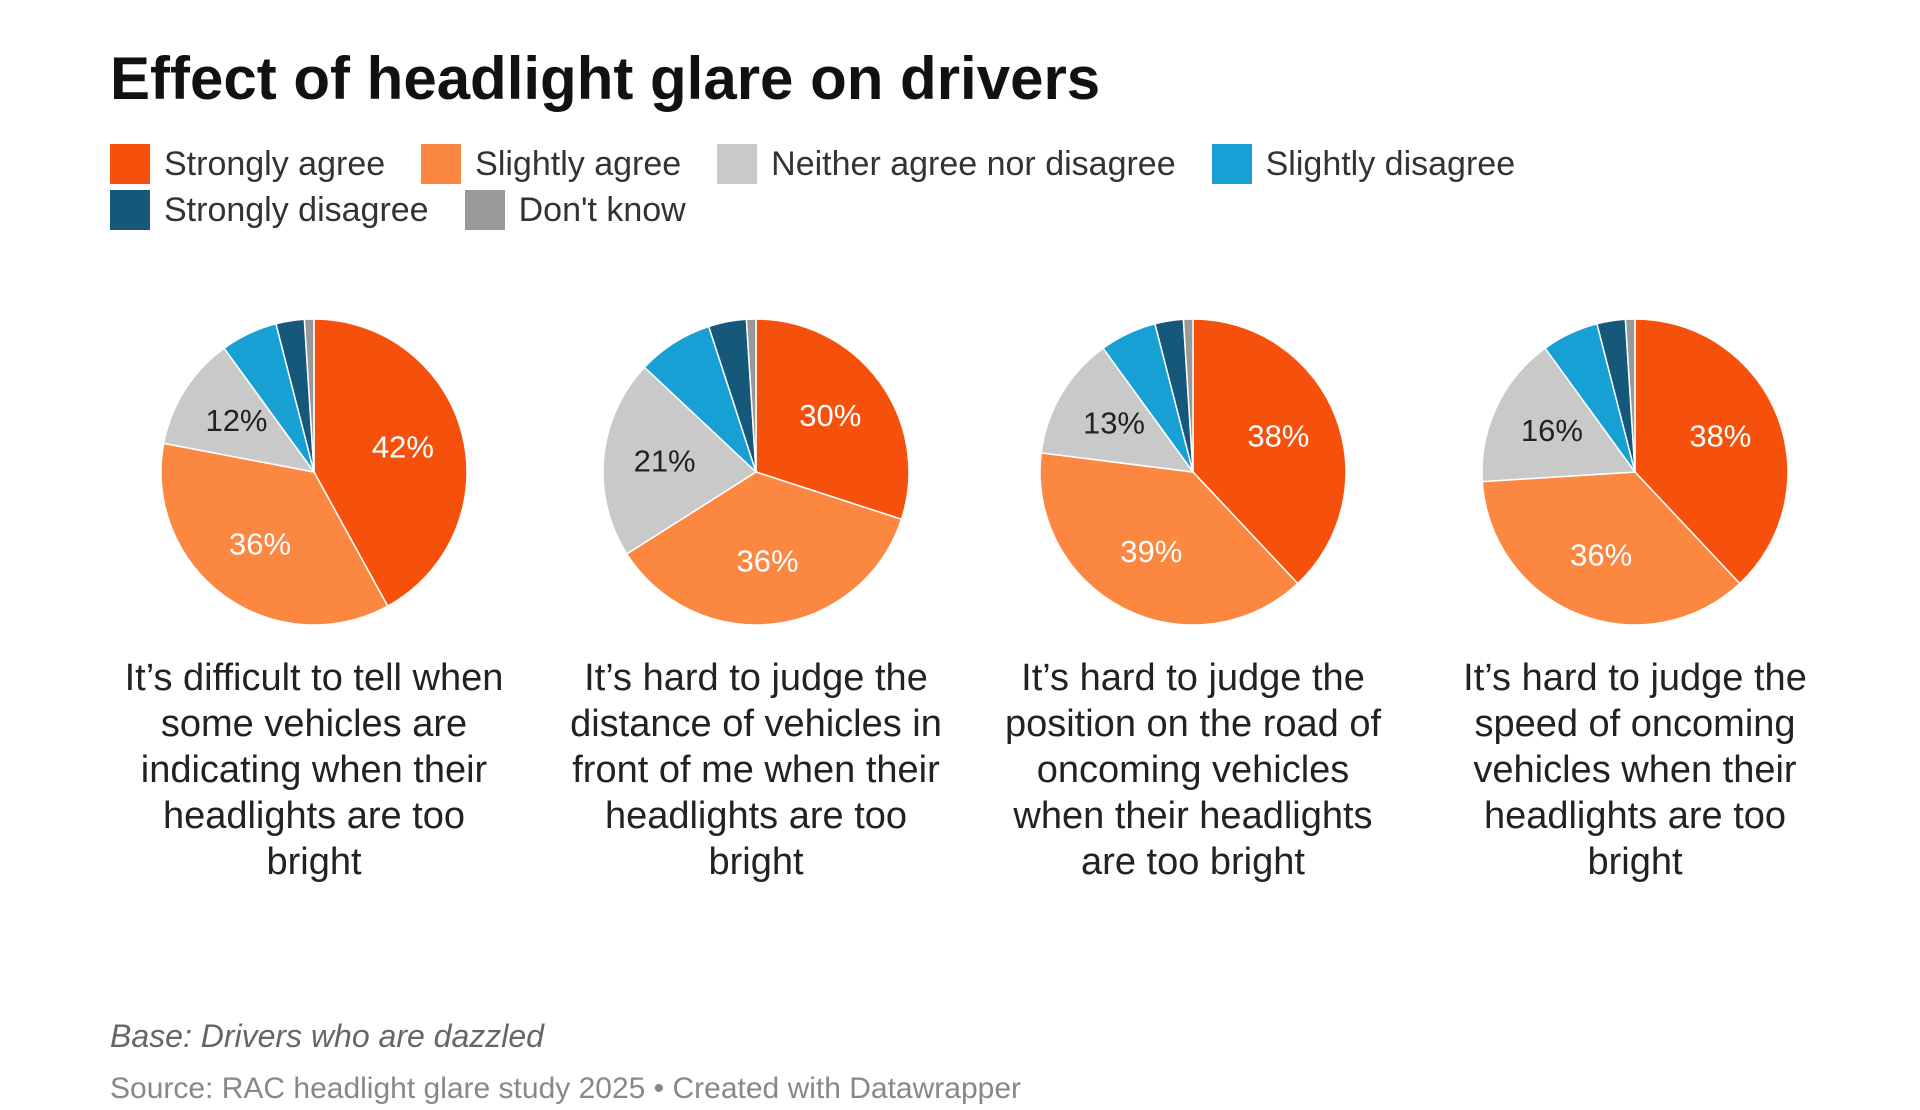 The image size is (1920, 1110). I want to click on legend-item: Don't know, so click(575, 210).